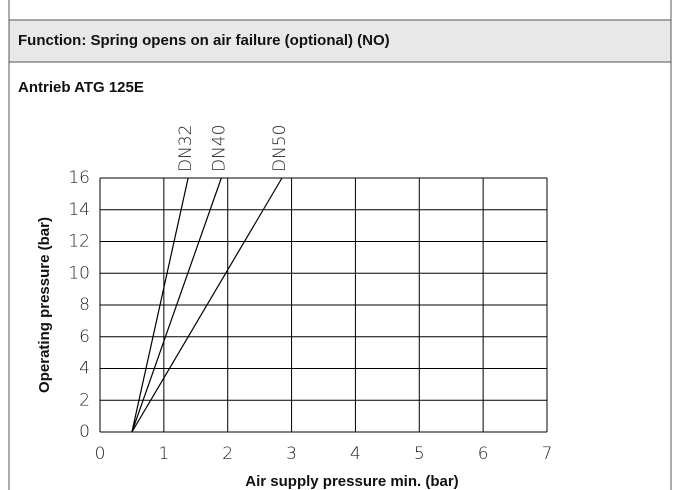 This screenshot has width=681, height=490. I want to click on x-tick-label: 1, so click(163, 454).